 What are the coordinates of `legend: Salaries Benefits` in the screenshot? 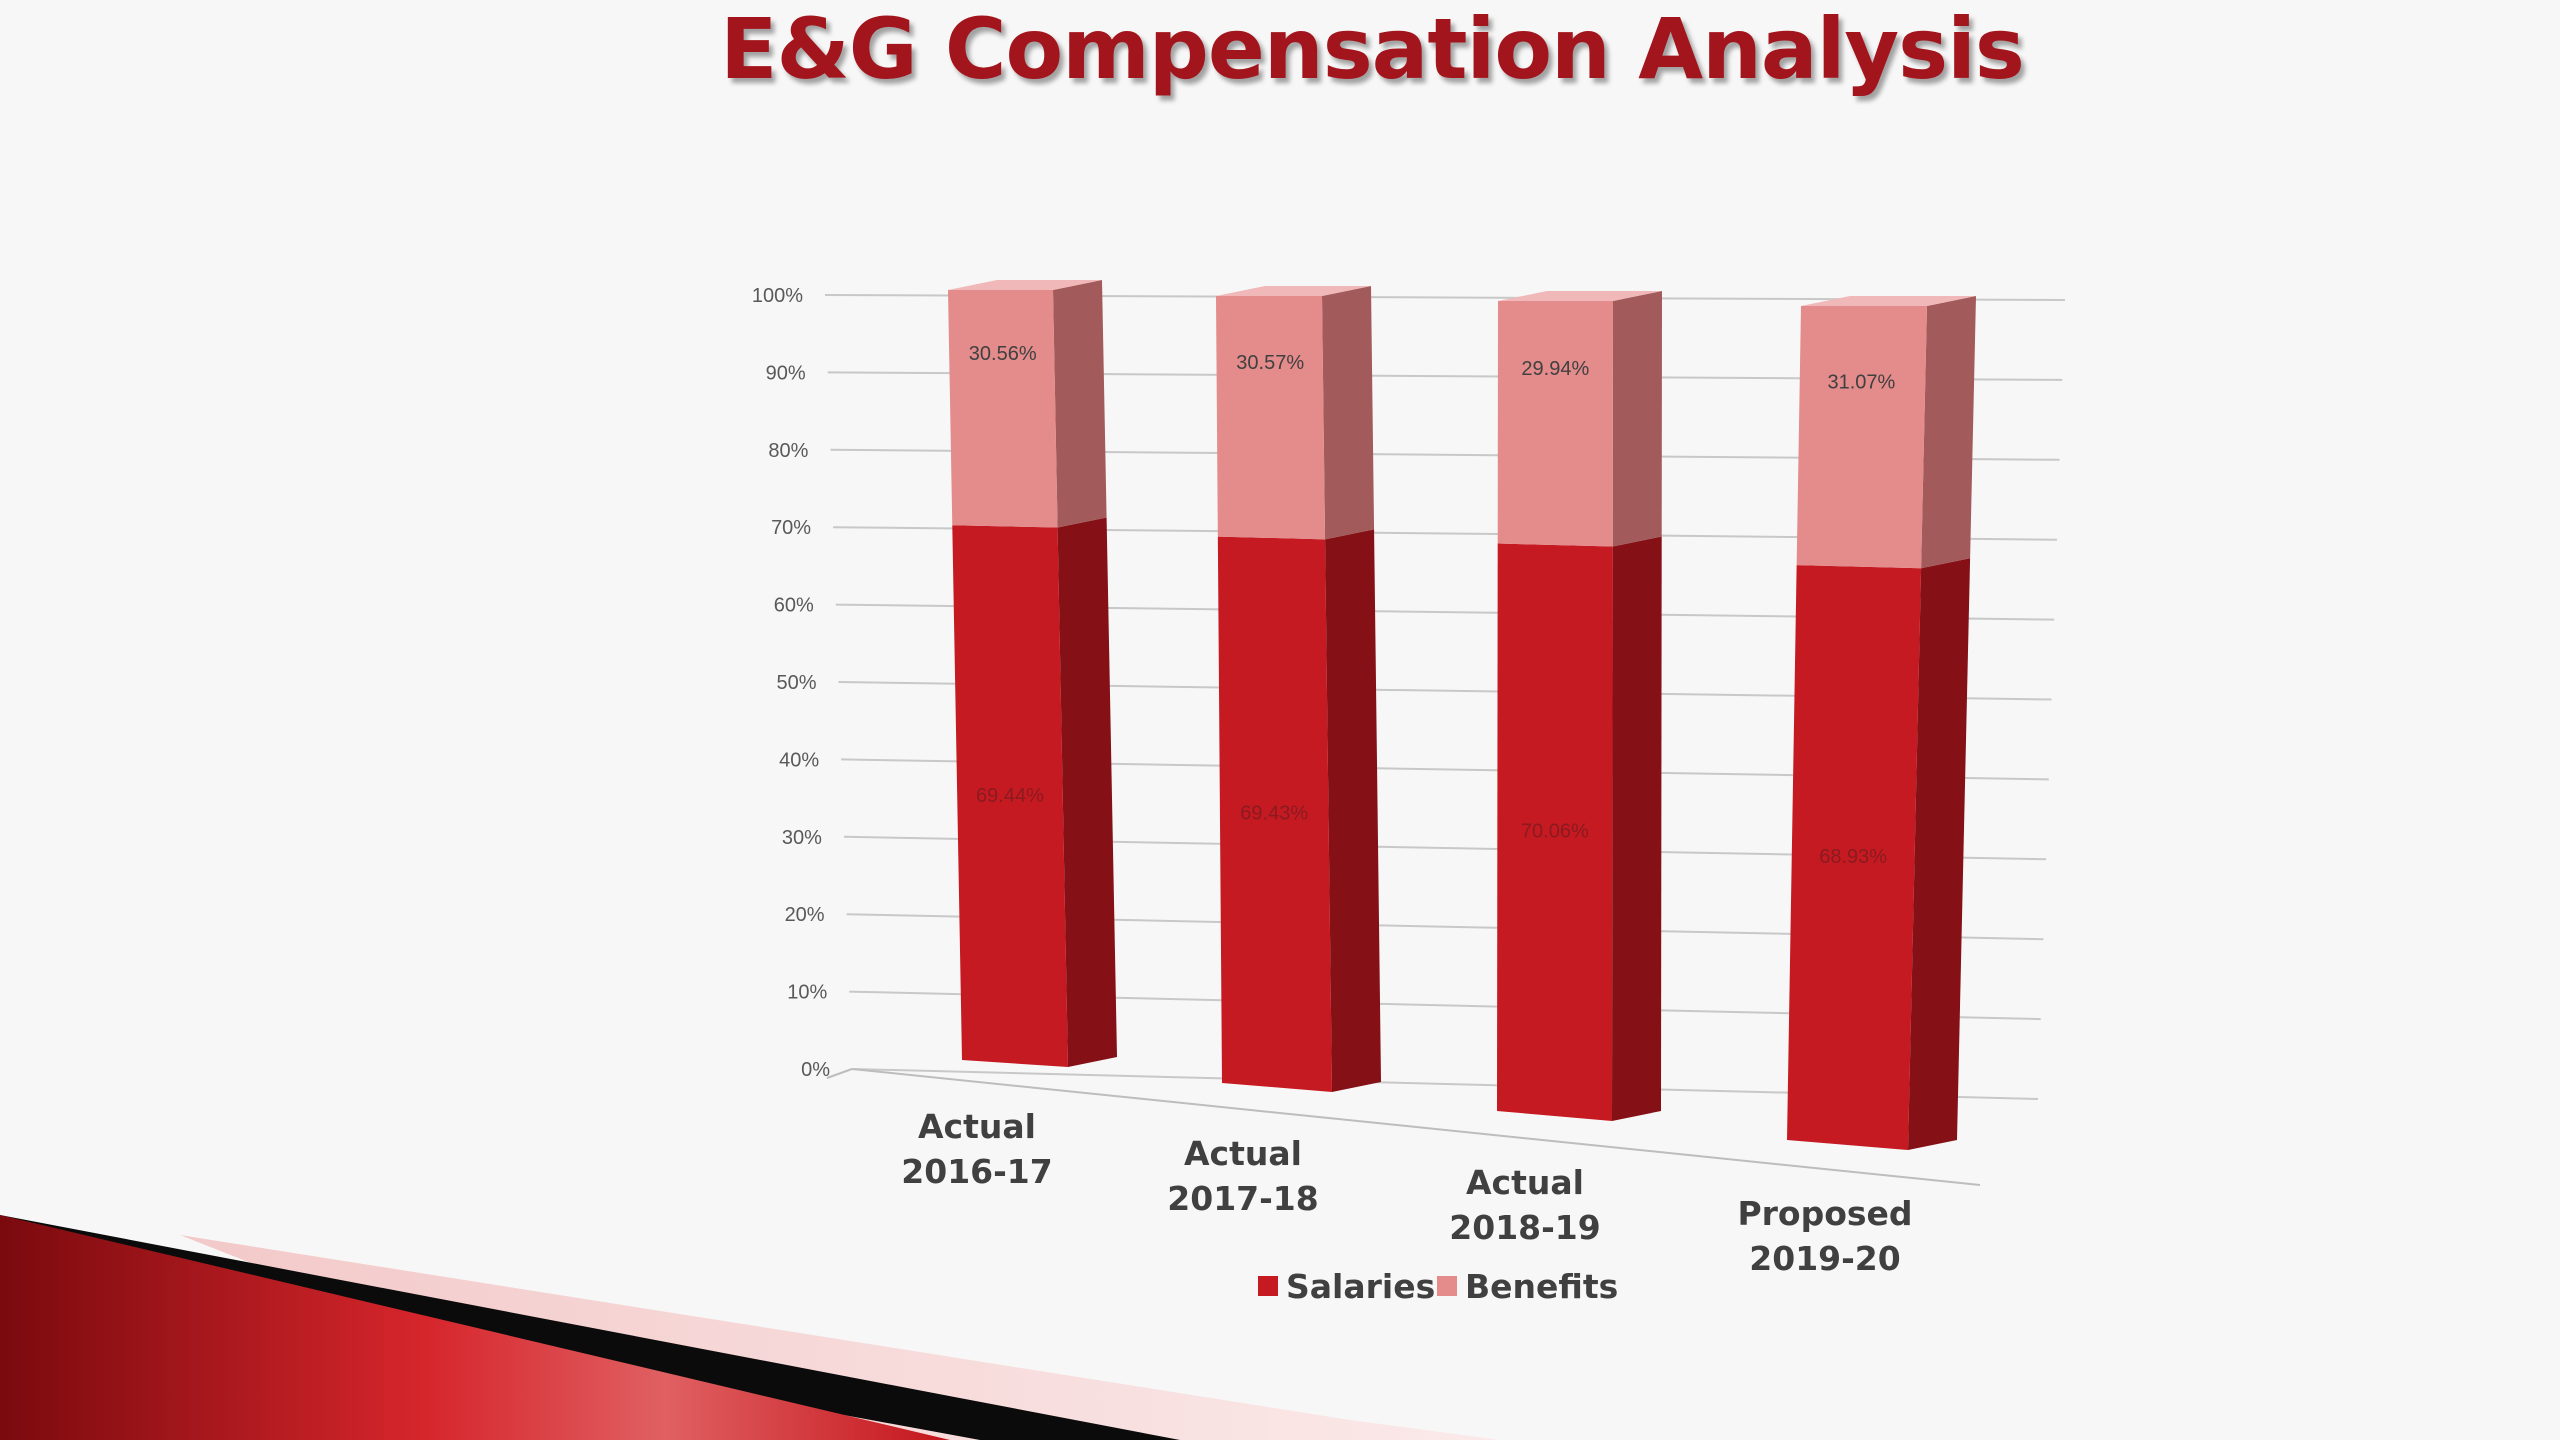 It's located at (1438, 1286).